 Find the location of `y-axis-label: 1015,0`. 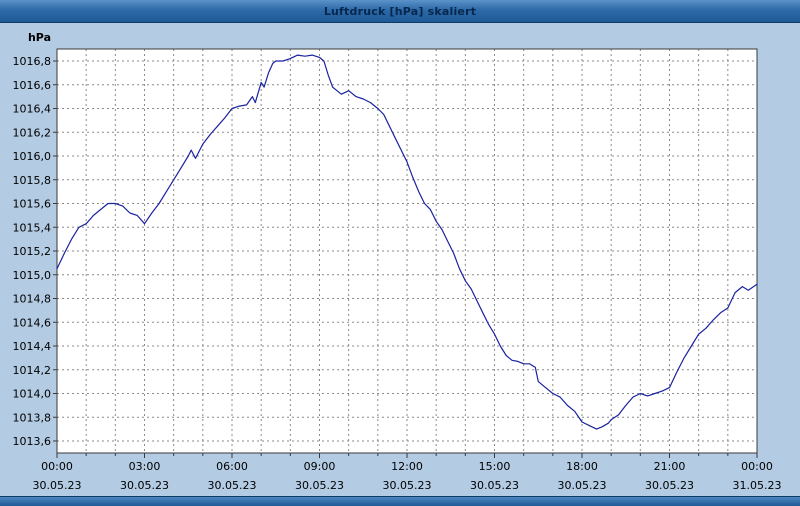

y-axis-label: 1015,0 is located at coordinates (32, 275).